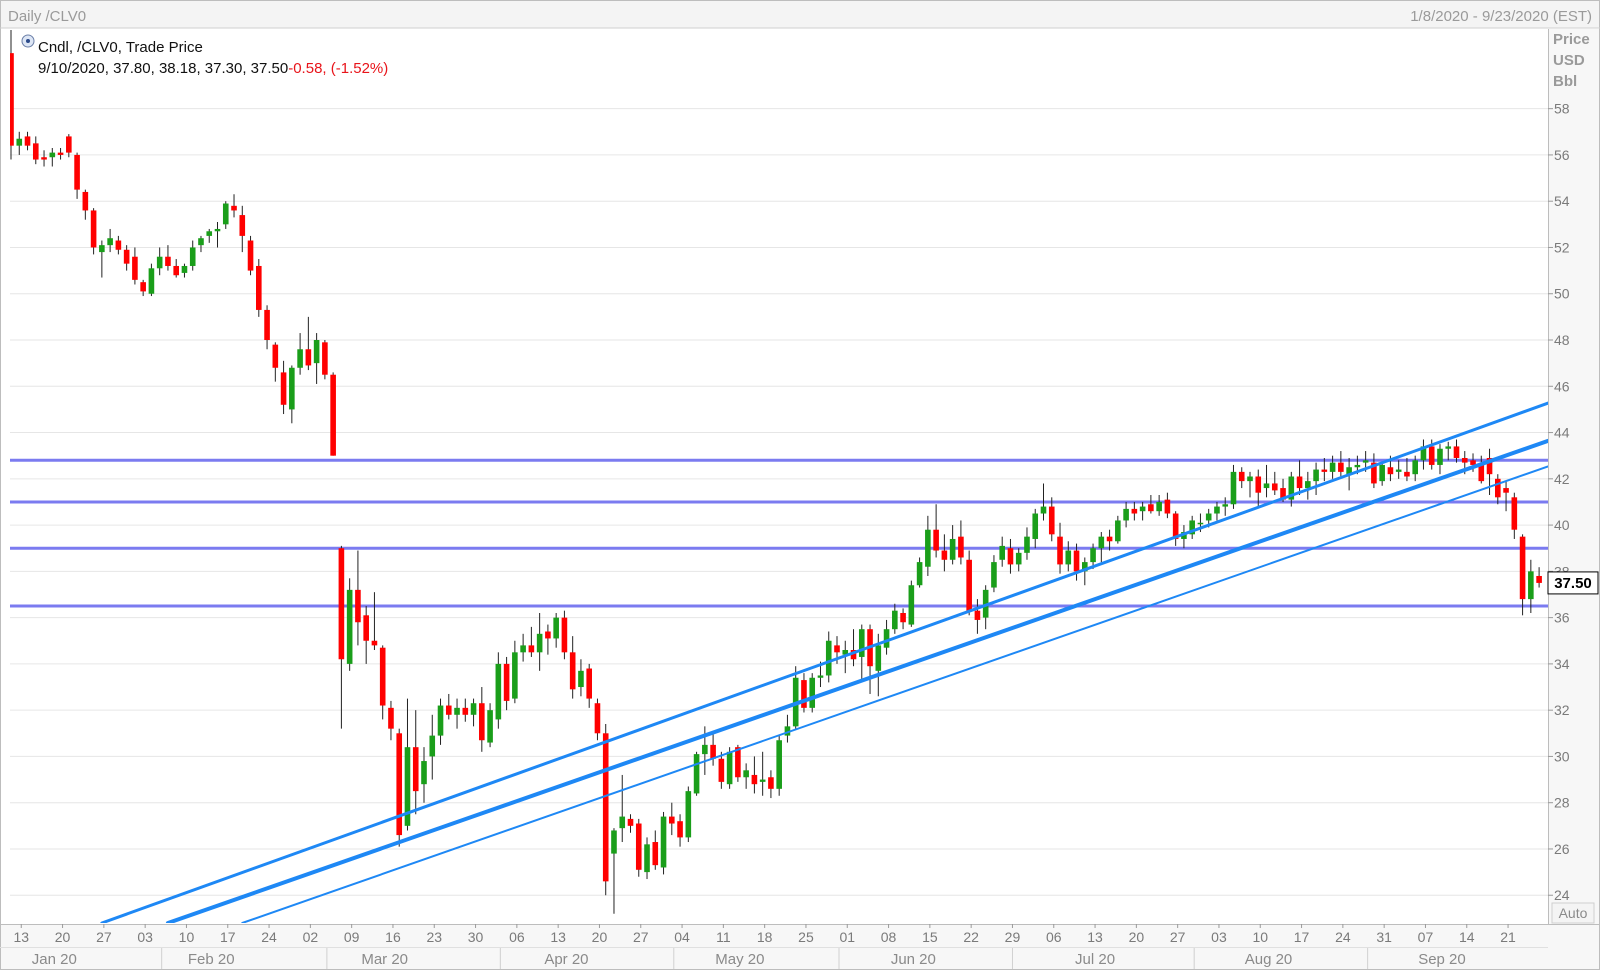  I want to click on x-day-label: 31, so click(1384, 937).